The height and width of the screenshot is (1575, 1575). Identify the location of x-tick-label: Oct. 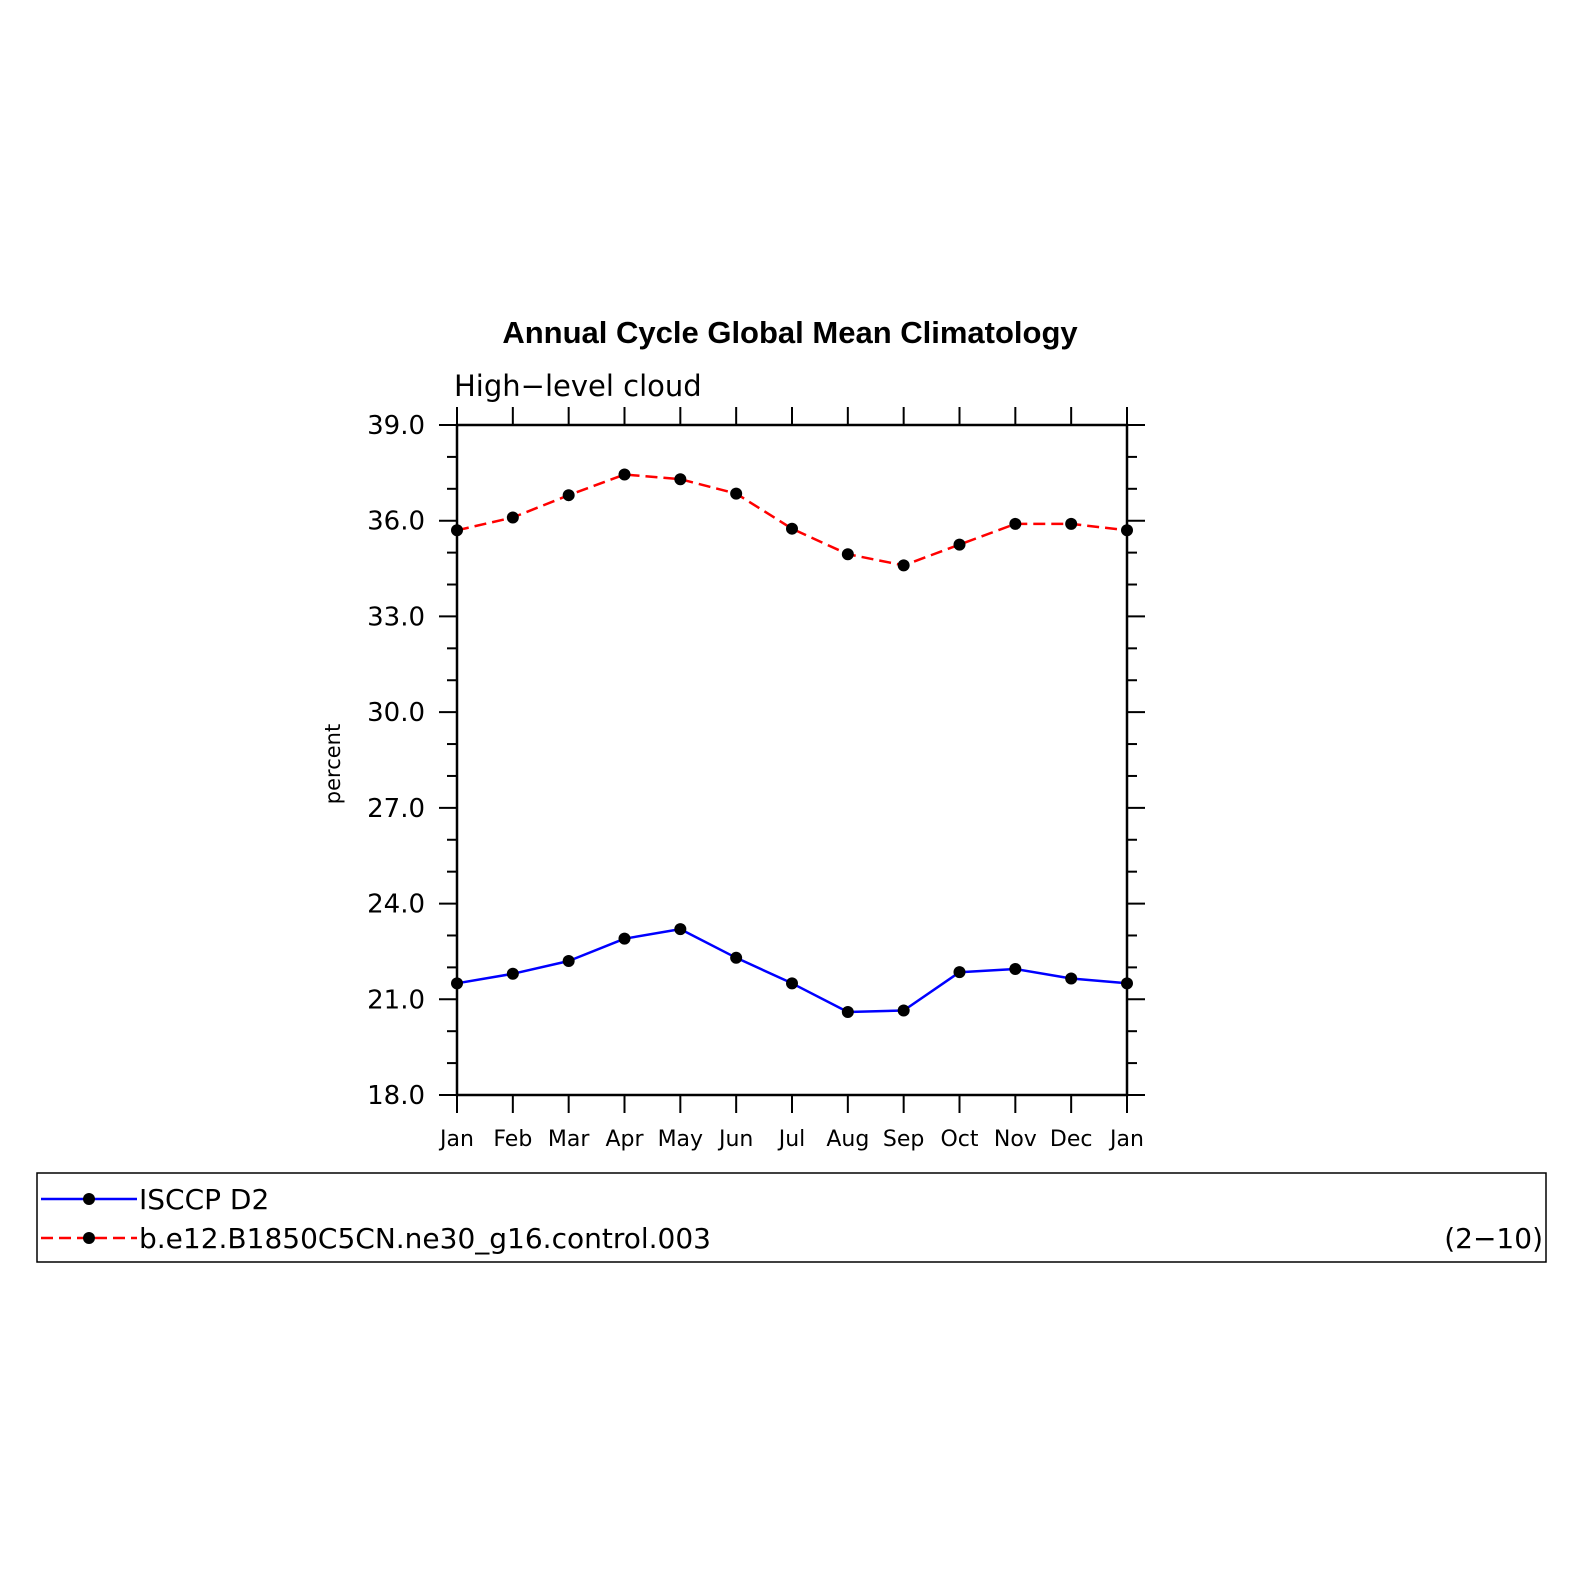
(959, 1139).